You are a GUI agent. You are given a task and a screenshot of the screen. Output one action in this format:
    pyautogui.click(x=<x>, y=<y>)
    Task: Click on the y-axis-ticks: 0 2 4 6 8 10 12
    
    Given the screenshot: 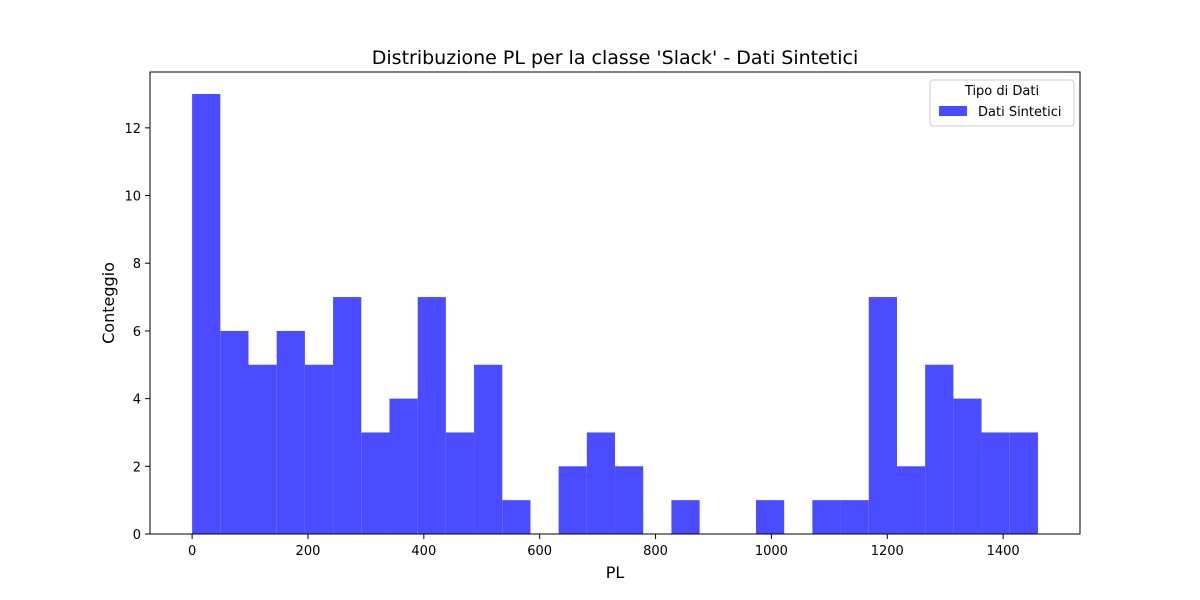 What is the action you would take?
    pyautogui.click(x=137, y=332)
    